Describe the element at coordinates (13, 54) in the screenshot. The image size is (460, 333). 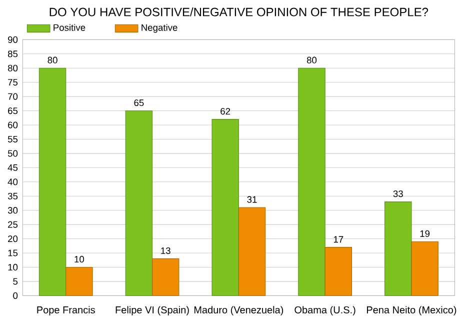
I see `y-tick-label: 85` at that location.